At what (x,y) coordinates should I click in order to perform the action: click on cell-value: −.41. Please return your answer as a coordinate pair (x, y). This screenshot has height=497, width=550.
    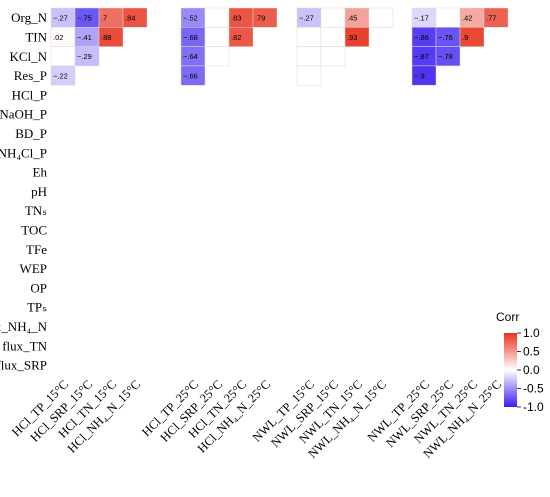
    Looking at the image, I should click on (84, 37).